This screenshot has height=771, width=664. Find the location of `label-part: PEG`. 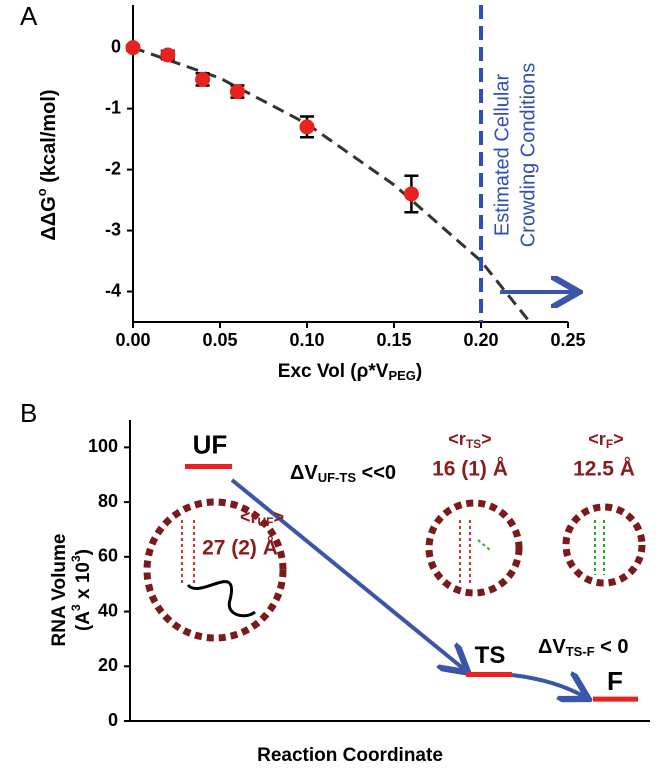

label-part: PEG is located at coordinates (401, 375).